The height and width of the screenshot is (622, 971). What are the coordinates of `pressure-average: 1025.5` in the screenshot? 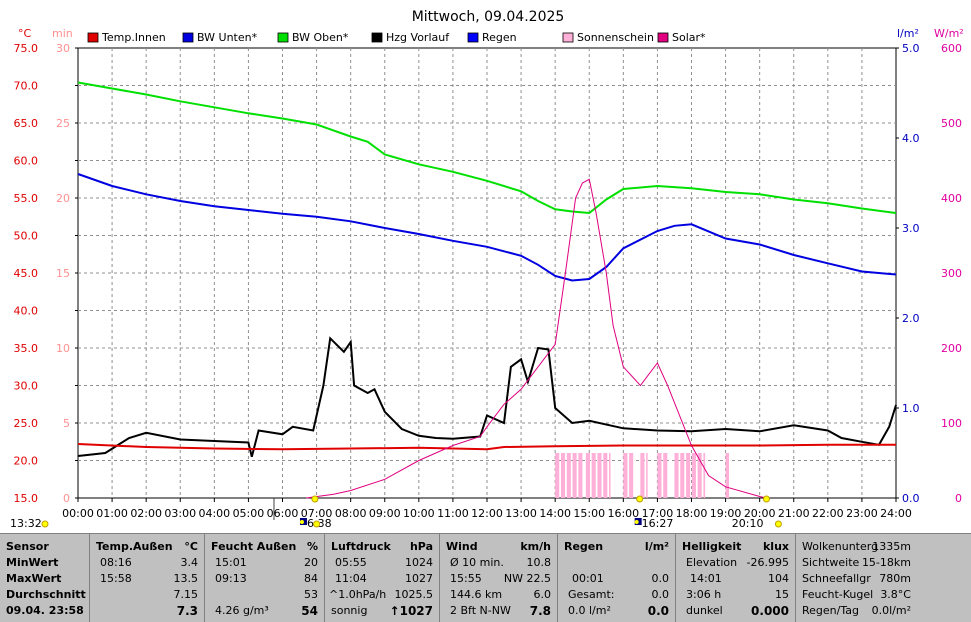 It's located at (414, 594).